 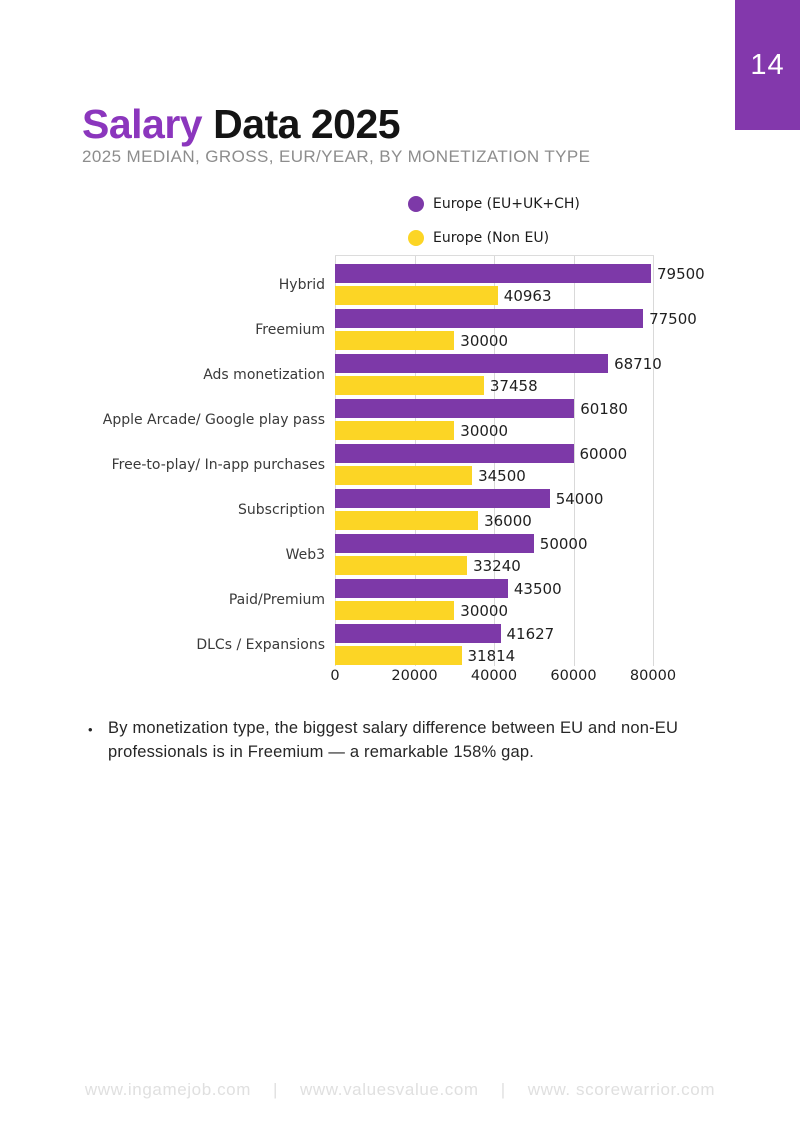 I want to click on page-number: 14, so click(x=767, y=64).